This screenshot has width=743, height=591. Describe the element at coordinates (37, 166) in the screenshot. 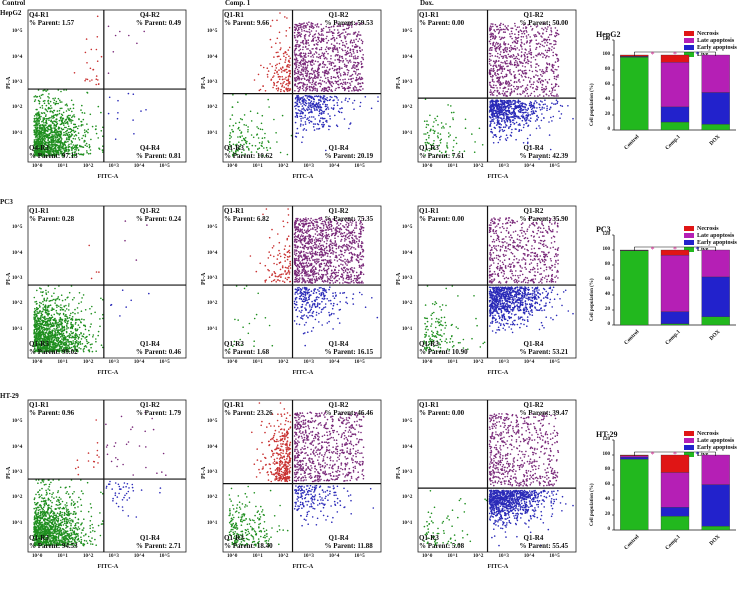

I see `x-tick-label: 10^0` at that location.